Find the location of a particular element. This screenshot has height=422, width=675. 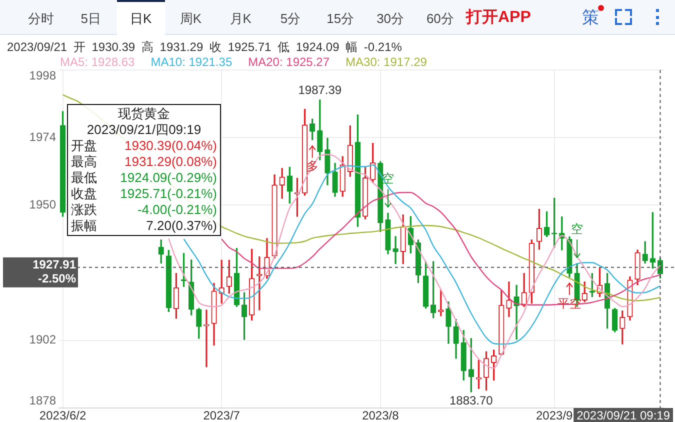

chart-subtitle: 2023/09/21 开 1930.39 高 1931.29 收 1925.71 低 1924.09 幅 -0.21% is located at coordinates (204, 47).